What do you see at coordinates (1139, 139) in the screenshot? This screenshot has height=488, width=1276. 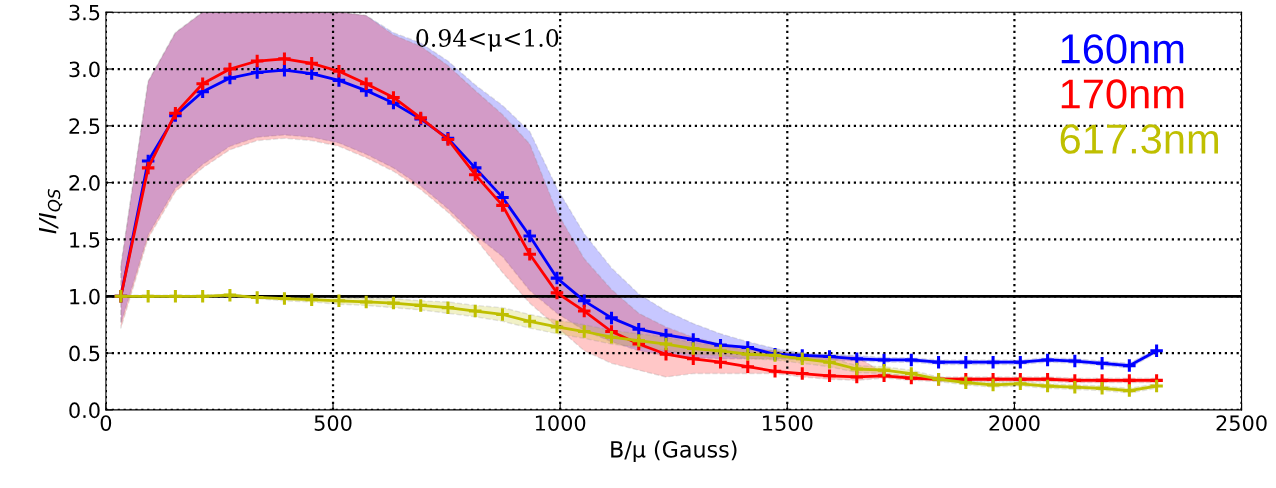 I see `text: 617.3nm` at bounding box center [1139, 139].